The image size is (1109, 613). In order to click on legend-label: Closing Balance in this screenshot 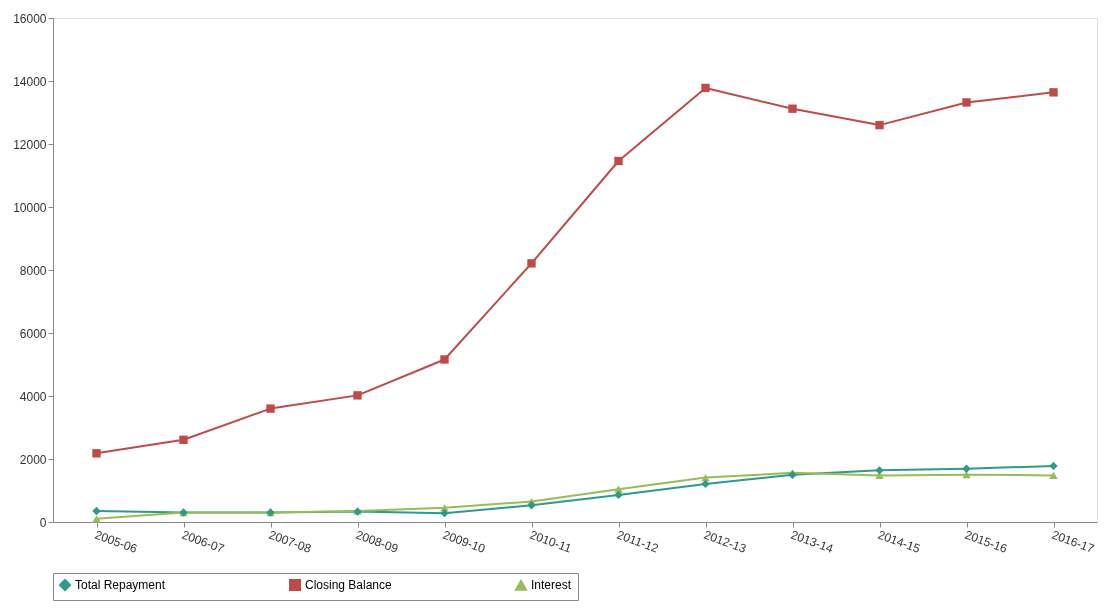, I will do `click(349, 585)`.